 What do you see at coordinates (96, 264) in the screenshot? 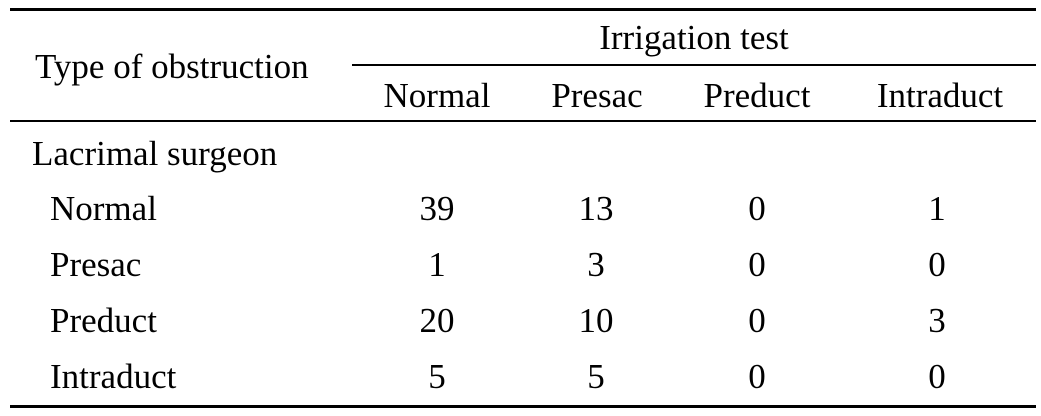
I see `row-label-presac: Presac` at bounding box center [96, 264].